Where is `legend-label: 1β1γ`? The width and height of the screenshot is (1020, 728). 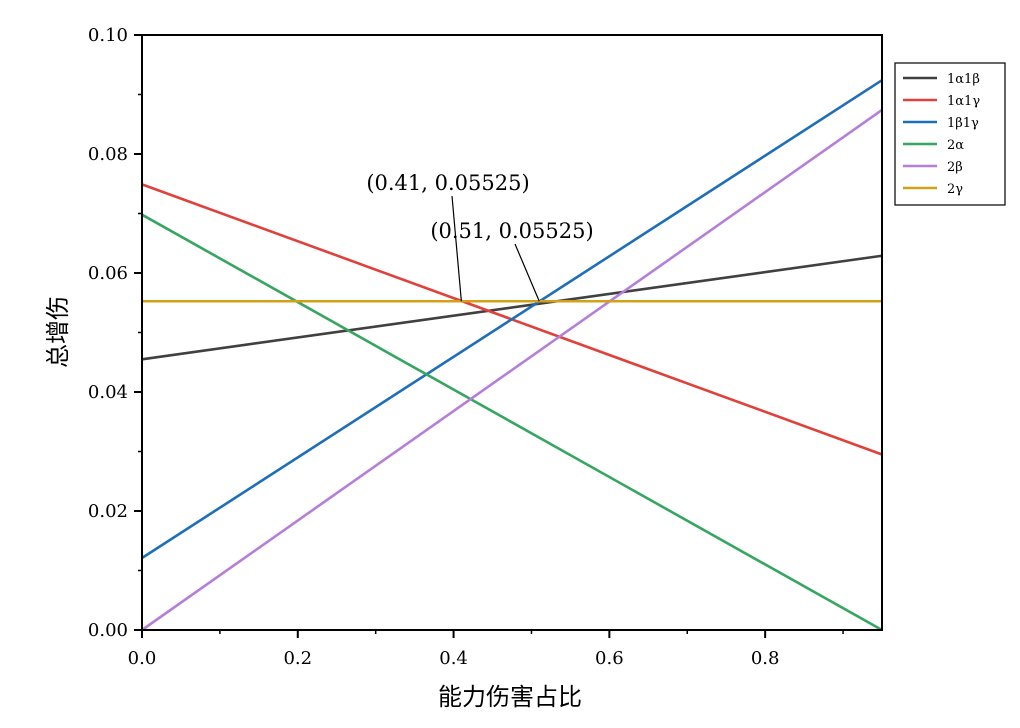 legend-label: 1β1γ is located at coordinates (963, 123).